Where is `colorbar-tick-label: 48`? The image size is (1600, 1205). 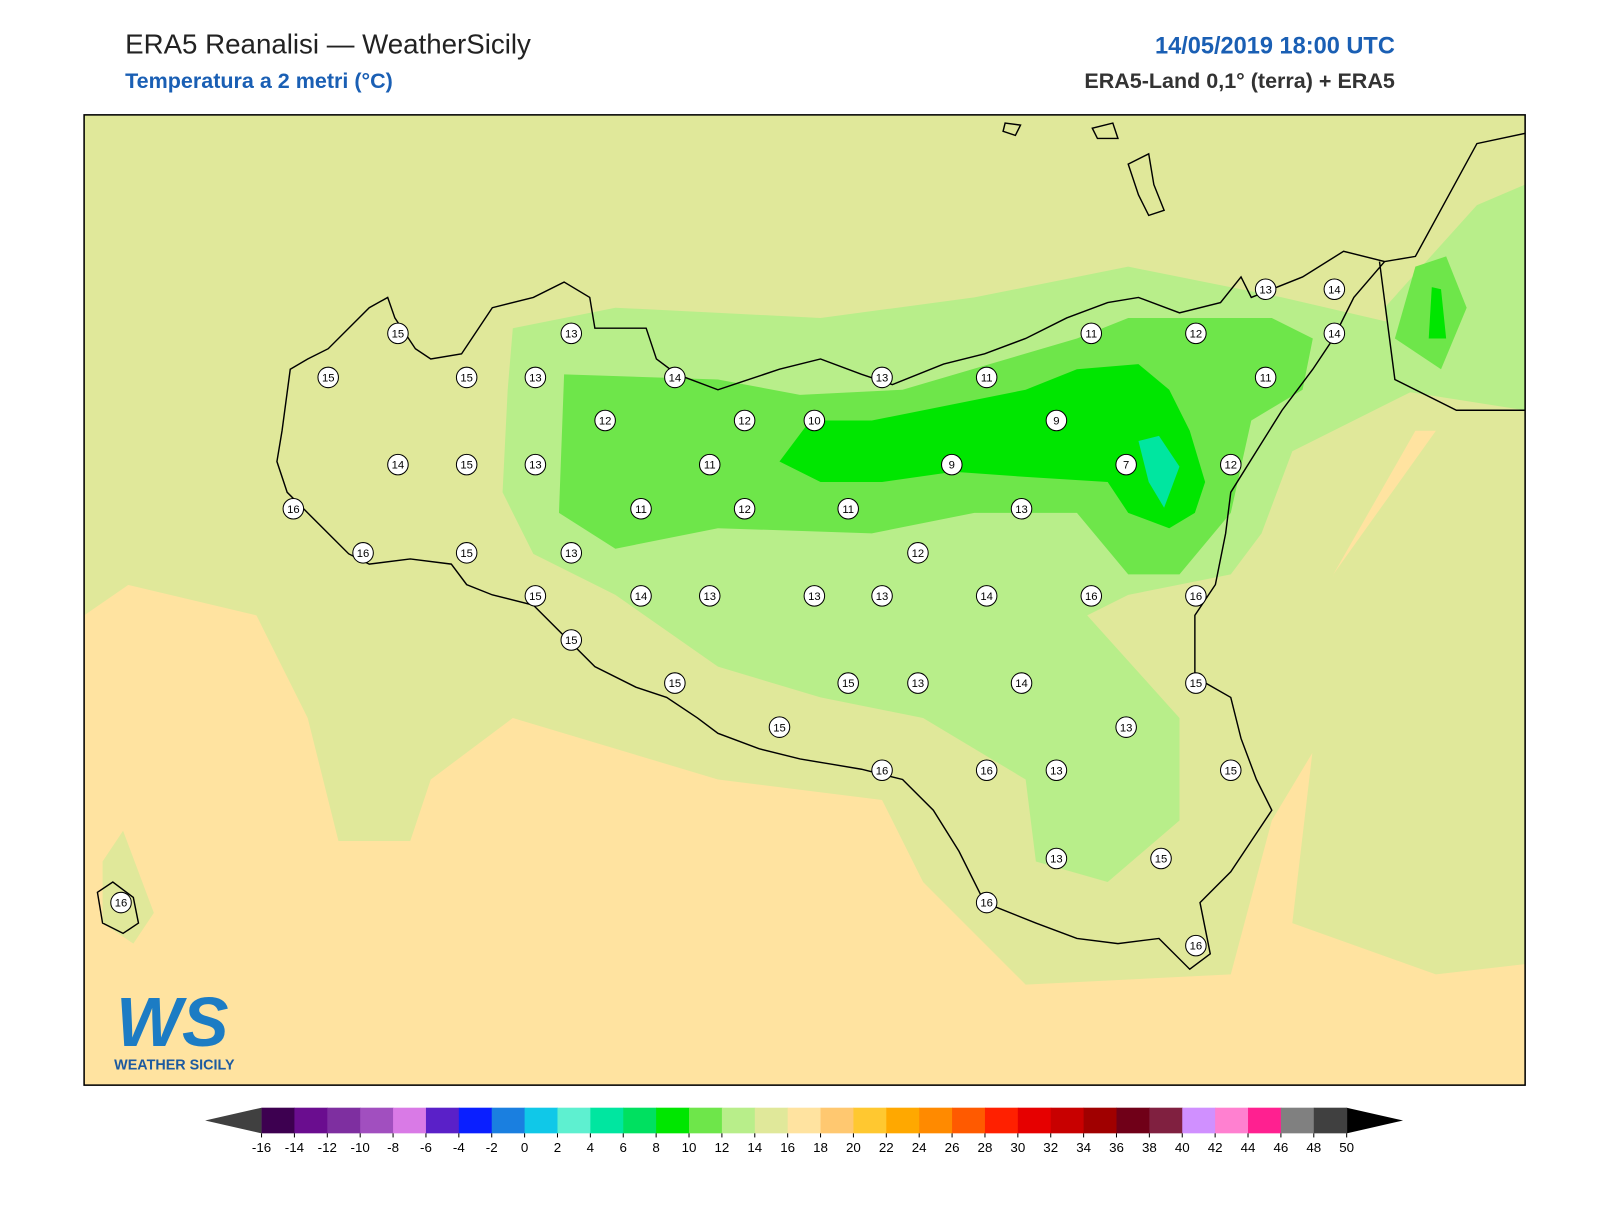
colorbar-tick-label: 48 is located at coordinates (1313, 1147).